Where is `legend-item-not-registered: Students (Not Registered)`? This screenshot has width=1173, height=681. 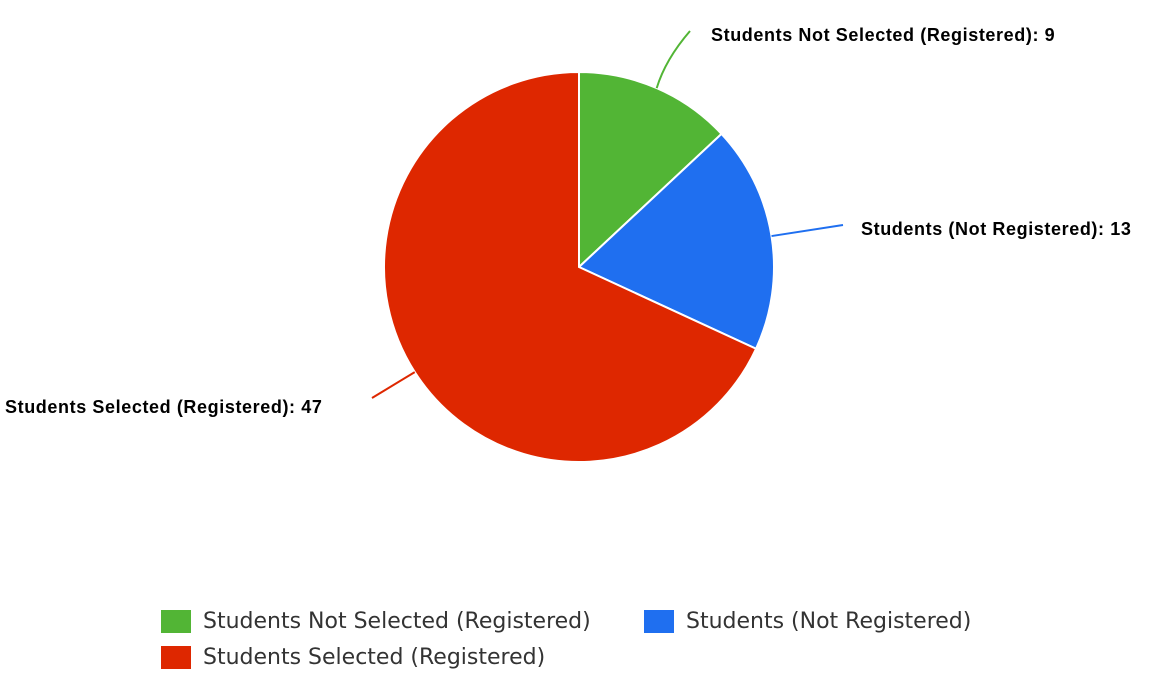
legend-item-not-registered: Students (Not Registered) is located at coordinates (807, 621).